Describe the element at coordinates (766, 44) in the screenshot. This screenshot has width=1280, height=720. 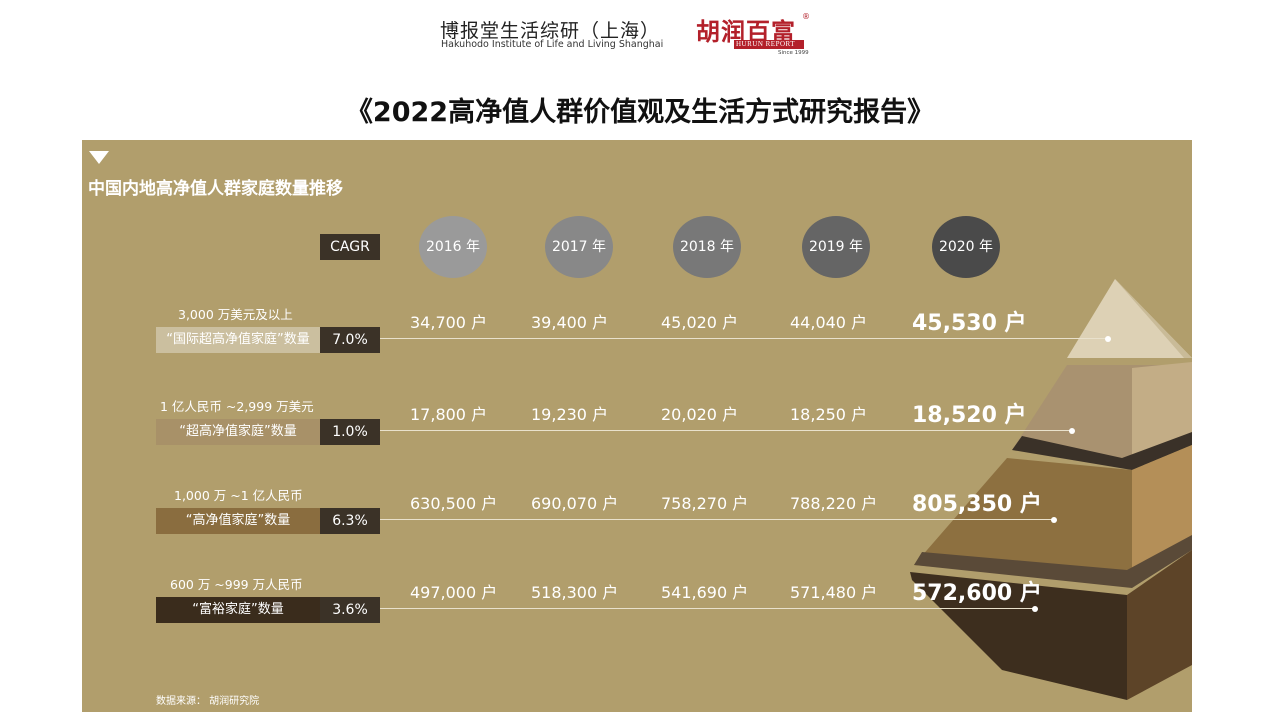
I see `hurun-logo-en: HURUN REPORT` at that location.